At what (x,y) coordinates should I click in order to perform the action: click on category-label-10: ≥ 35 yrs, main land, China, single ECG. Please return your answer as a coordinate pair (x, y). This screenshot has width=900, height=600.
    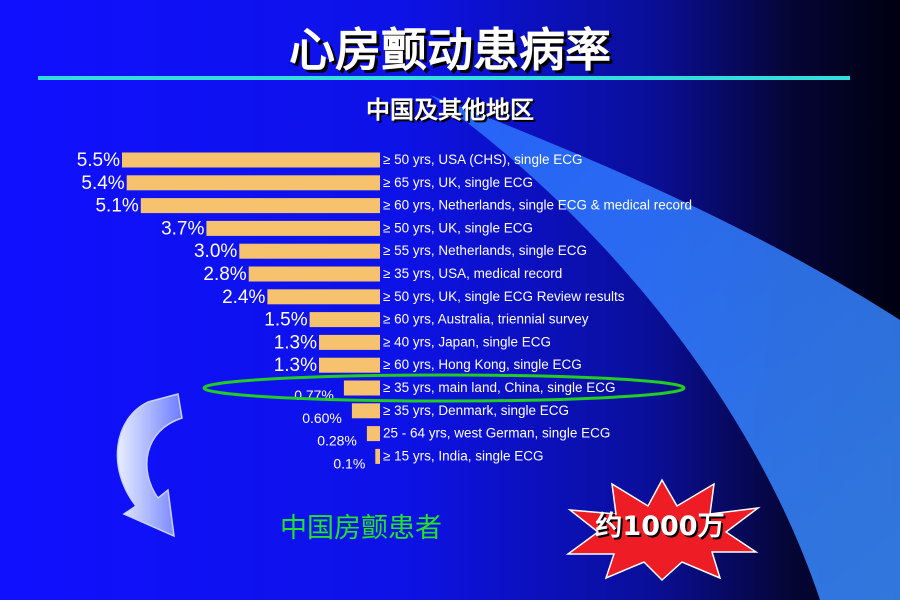
    Looking at the image, I should click on (499, 387).